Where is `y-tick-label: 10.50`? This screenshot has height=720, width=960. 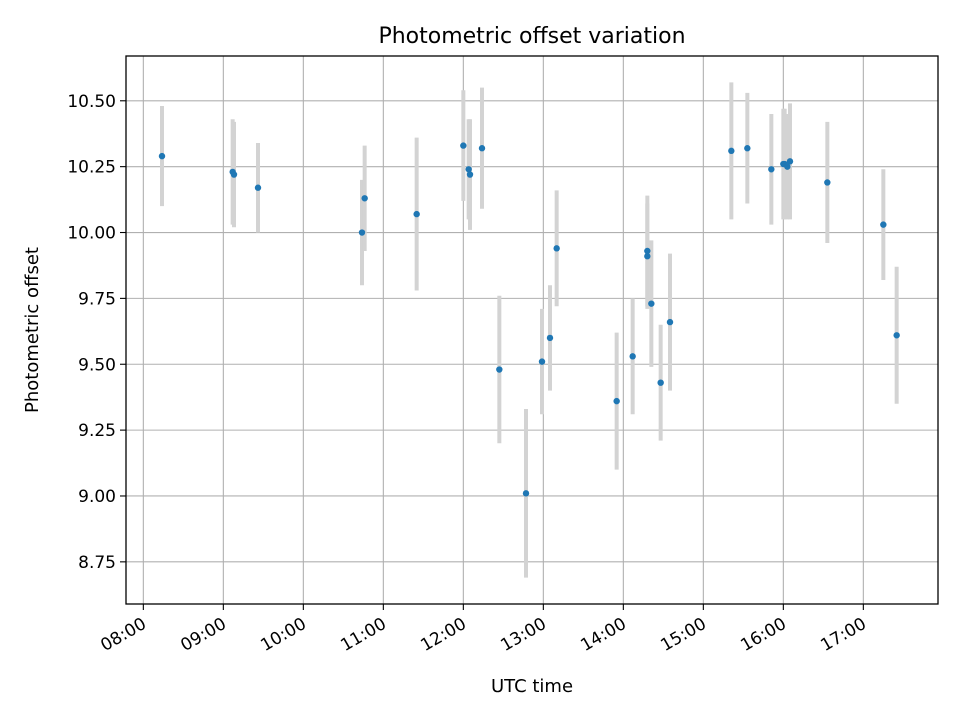
y-tick-label: 10.50 is located at coordinates (91, 102).